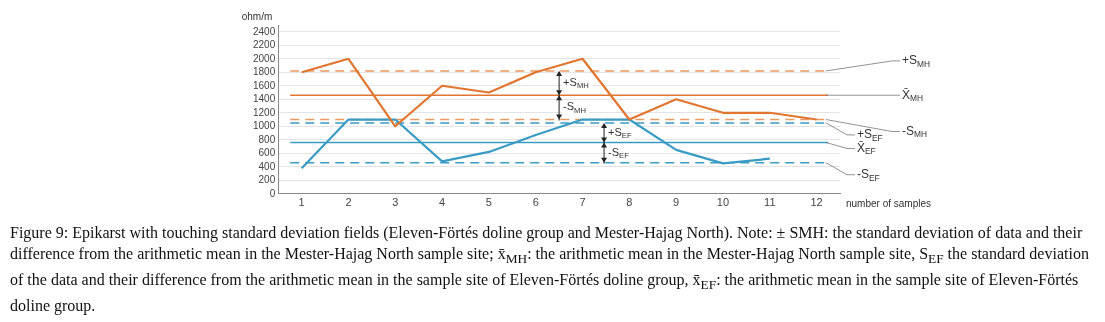 Image resolution: width=1105 pixels, height=322 pixels. What do you see at coordinates (816, 202) in the screenshot?
I see `x-tick-label: 12` at bounding box center [816, 202].